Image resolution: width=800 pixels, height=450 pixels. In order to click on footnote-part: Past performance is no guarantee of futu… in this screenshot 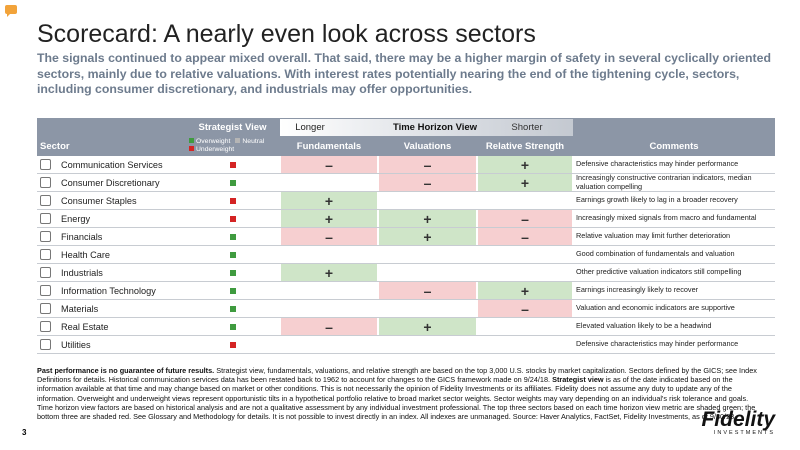, I will do `click(126, 370)`.